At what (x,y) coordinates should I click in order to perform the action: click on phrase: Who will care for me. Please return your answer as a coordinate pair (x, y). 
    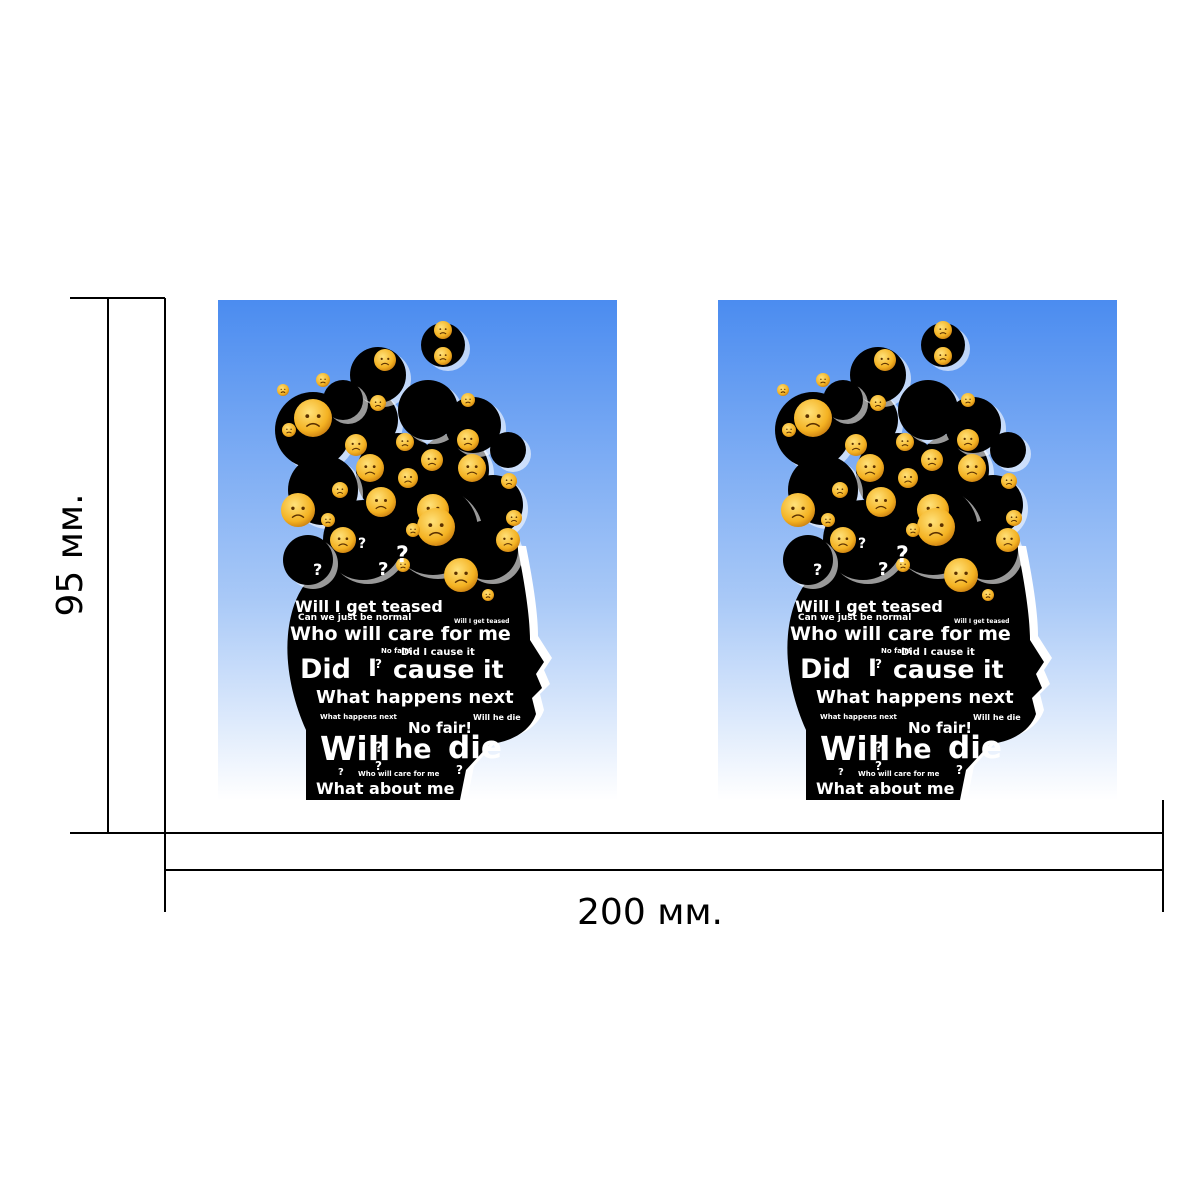
    Looking at the image, I should click on (899, 774).